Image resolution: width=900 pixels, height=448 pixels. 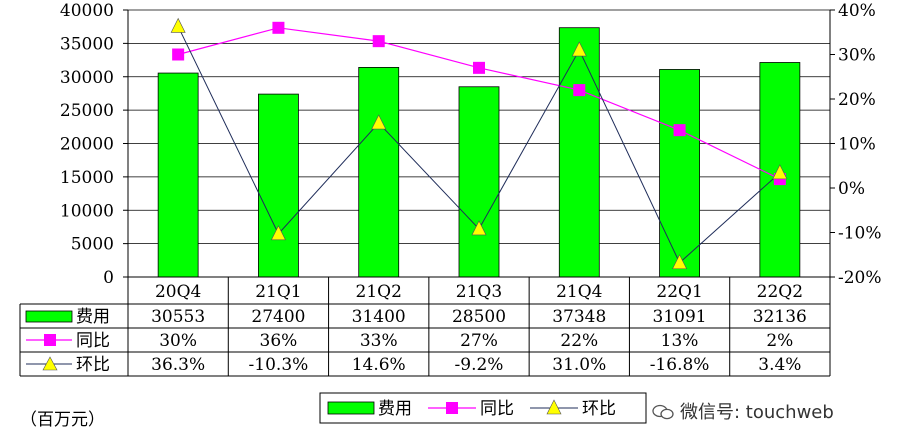 I want to click on table-row-label: 同比, so click(x=93, y=341).